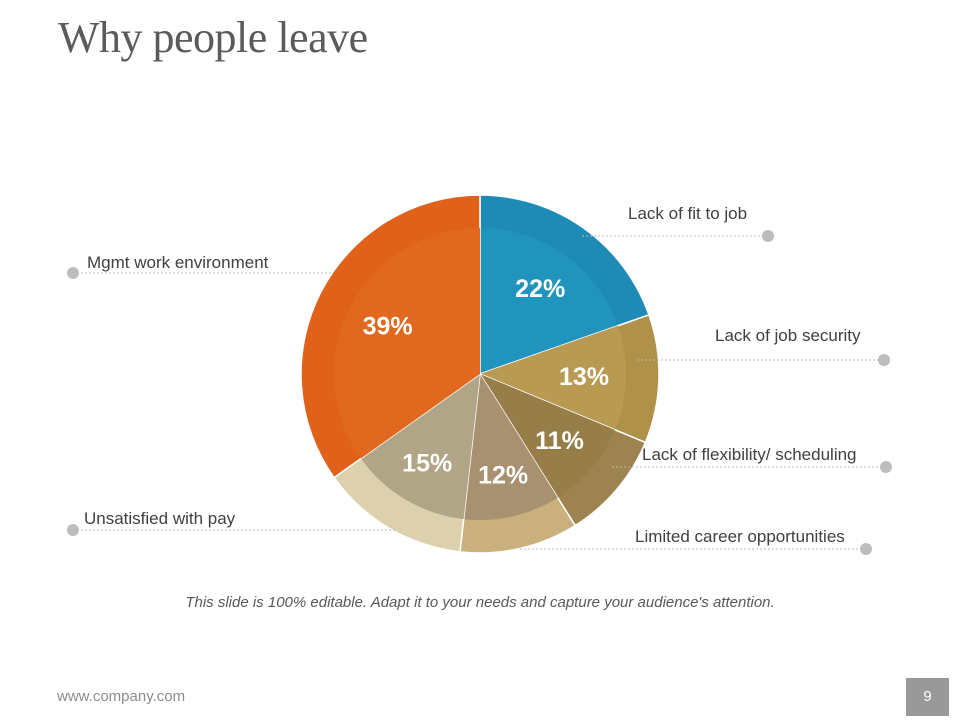 The width and height of the screenshot is (960, 720). What do you see at coordinates (73, 273) in the screenshot?
I see `leader-dot-mgmt-work-environment` at bounding box center [73, 273].